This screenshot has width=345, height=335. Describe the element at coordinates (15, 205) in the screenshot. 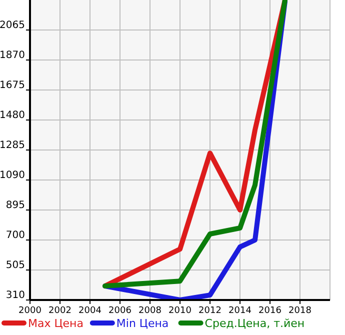

I see `y-tick-label: 895` at that location.